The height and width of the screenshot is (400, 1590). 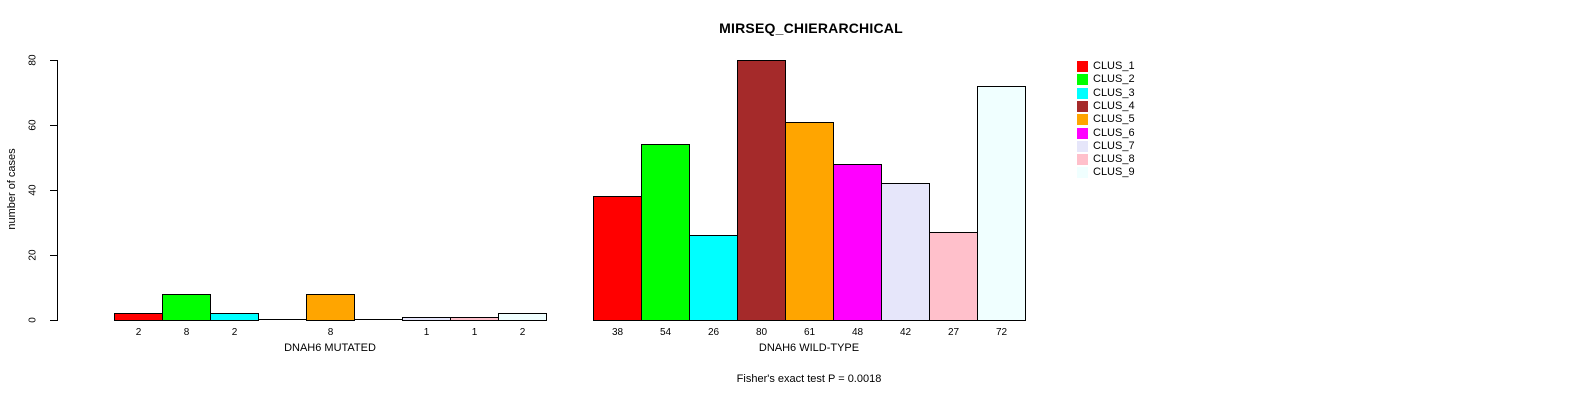 What do you see at coordinates (761, 332) in the screenshot?
I see `bar-value-label: 80` at bounding box center [761, 332].